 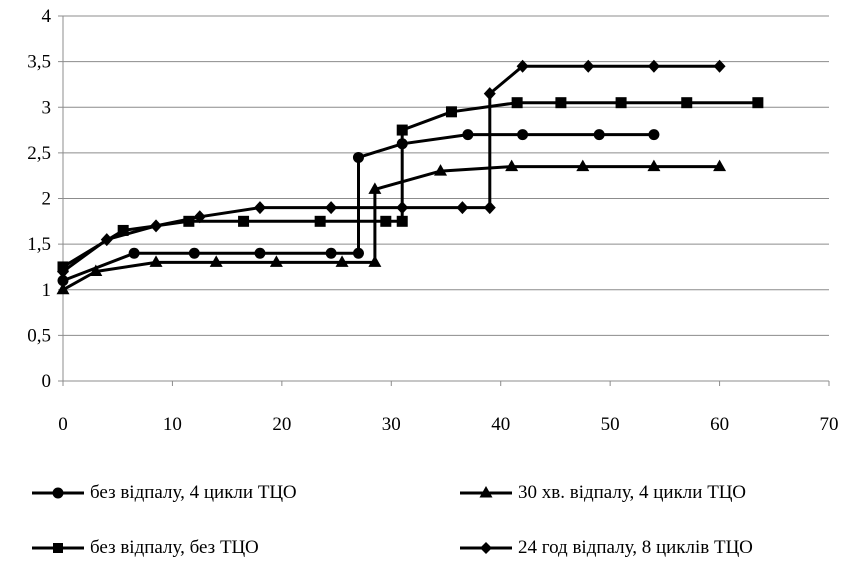 I want to click on x-tick-label: 60, so click(x=719, y=424).